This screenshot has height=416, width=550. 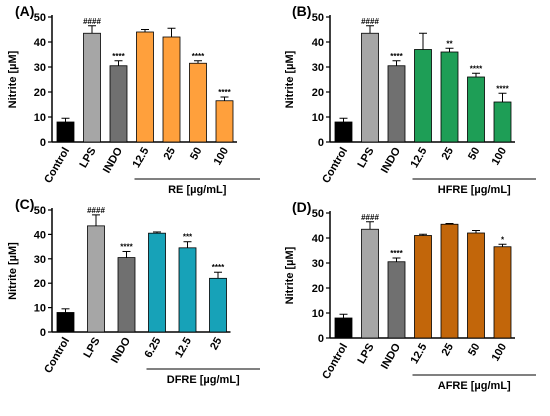 What do you see at coordinates (57, 356) in the screenshot?
I see `panel-c-category-label: Control` at bounding box center [57, 356].